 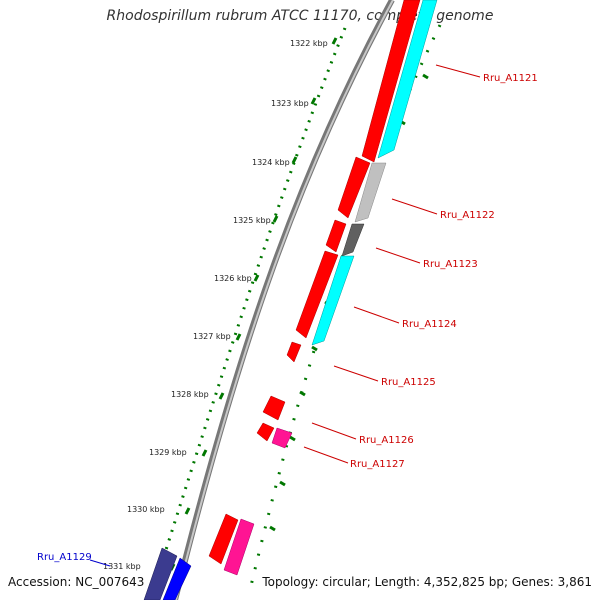 What do you see at coordinates (309, 43) in the screenshot?
I see `kbp-label: 1322 kbp` at bounding box center [309, 43].